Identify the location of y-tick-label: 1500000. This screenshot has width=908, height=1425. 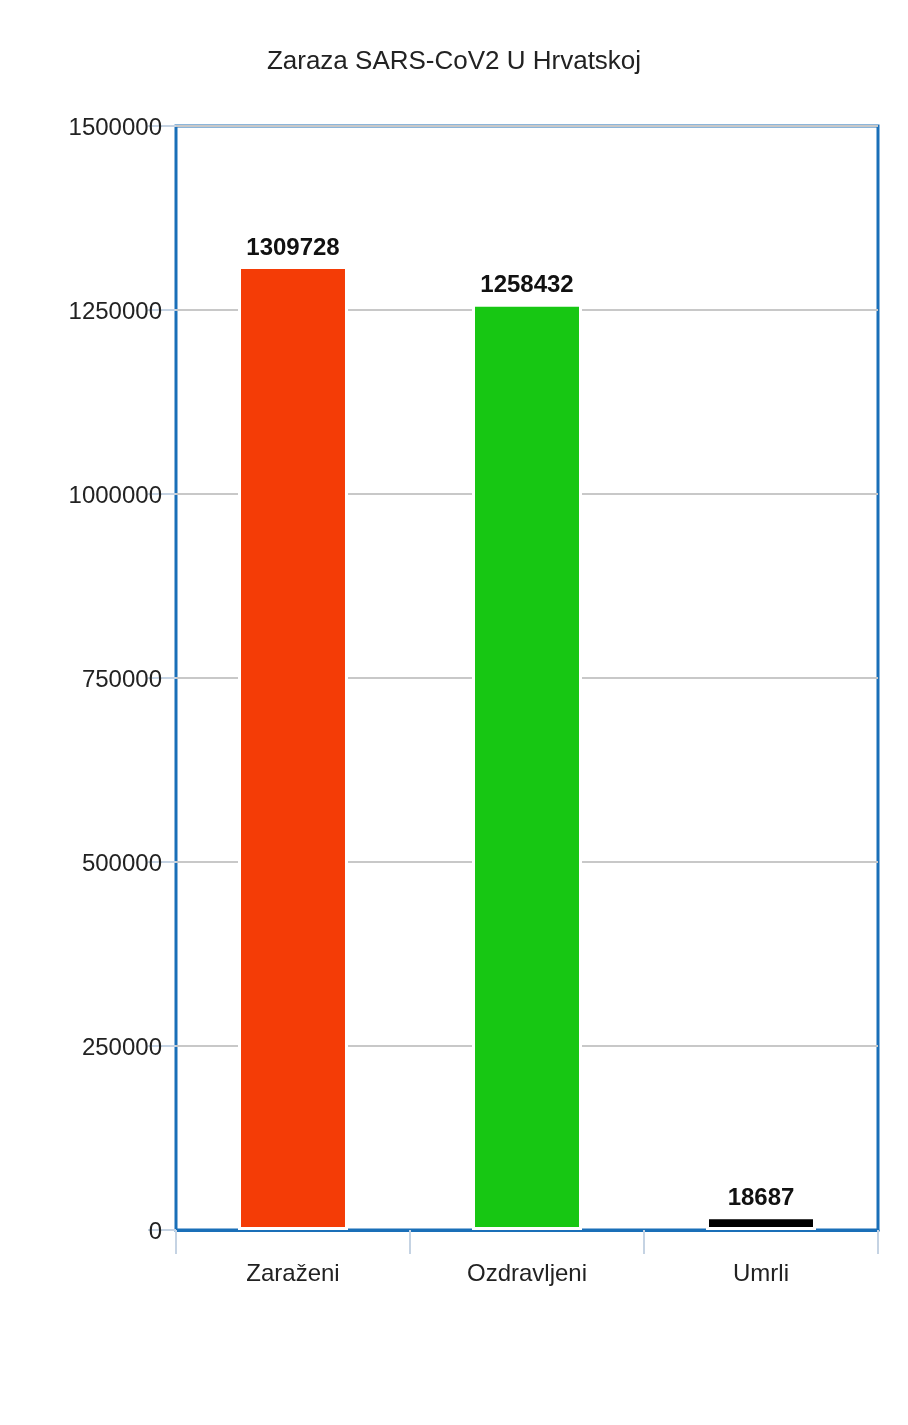
(115, 126).